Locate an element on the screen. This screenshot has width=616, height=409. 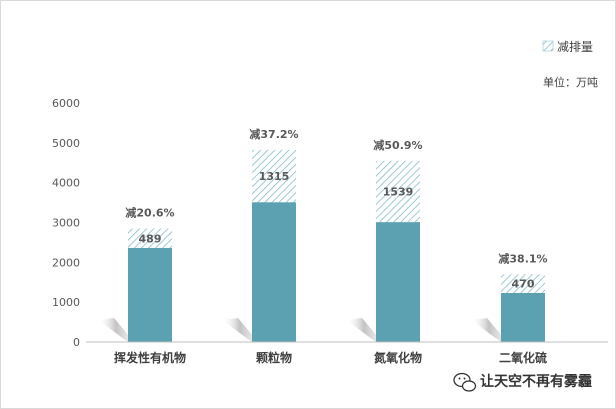
y-tick-label: 0 is located at coordinates (76, 342).